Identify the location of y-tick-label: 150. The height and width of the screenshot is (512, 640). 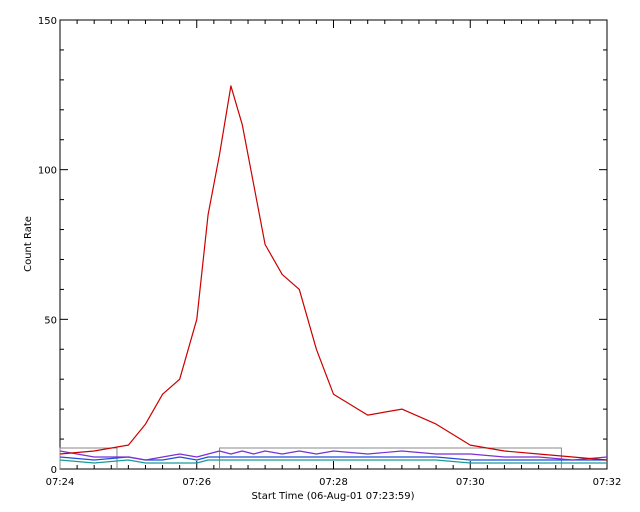
(47, 21).